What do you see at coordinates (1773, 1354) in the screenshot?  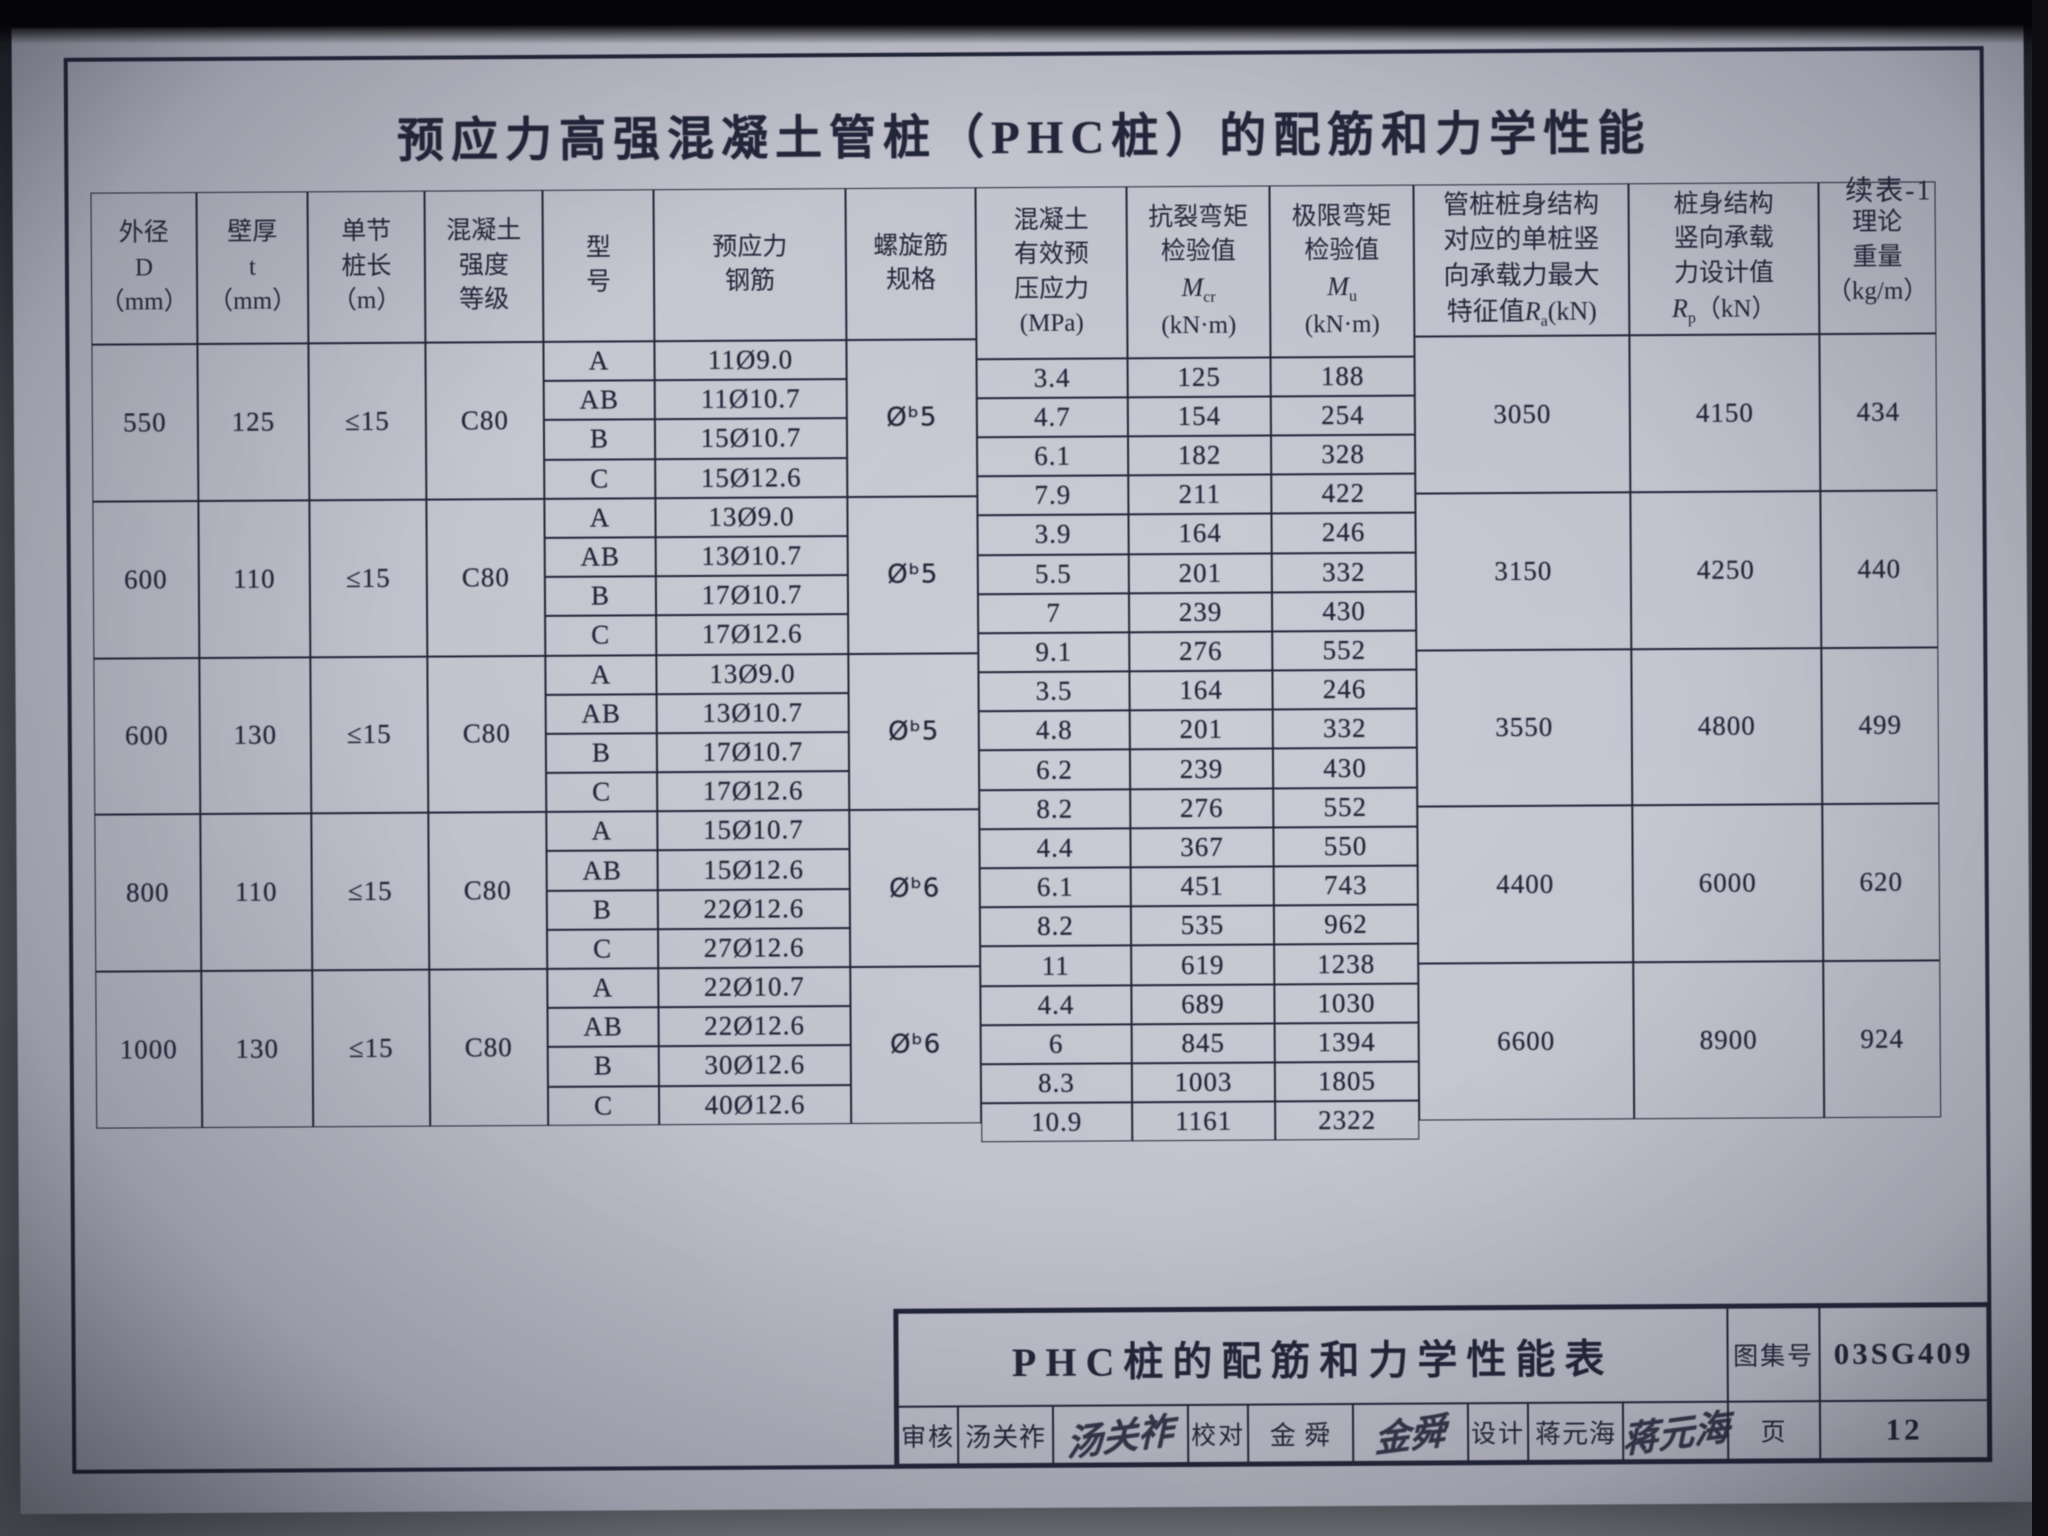 I see `atlas-number-label: 图集号` at bounding box center [1773, 1354].